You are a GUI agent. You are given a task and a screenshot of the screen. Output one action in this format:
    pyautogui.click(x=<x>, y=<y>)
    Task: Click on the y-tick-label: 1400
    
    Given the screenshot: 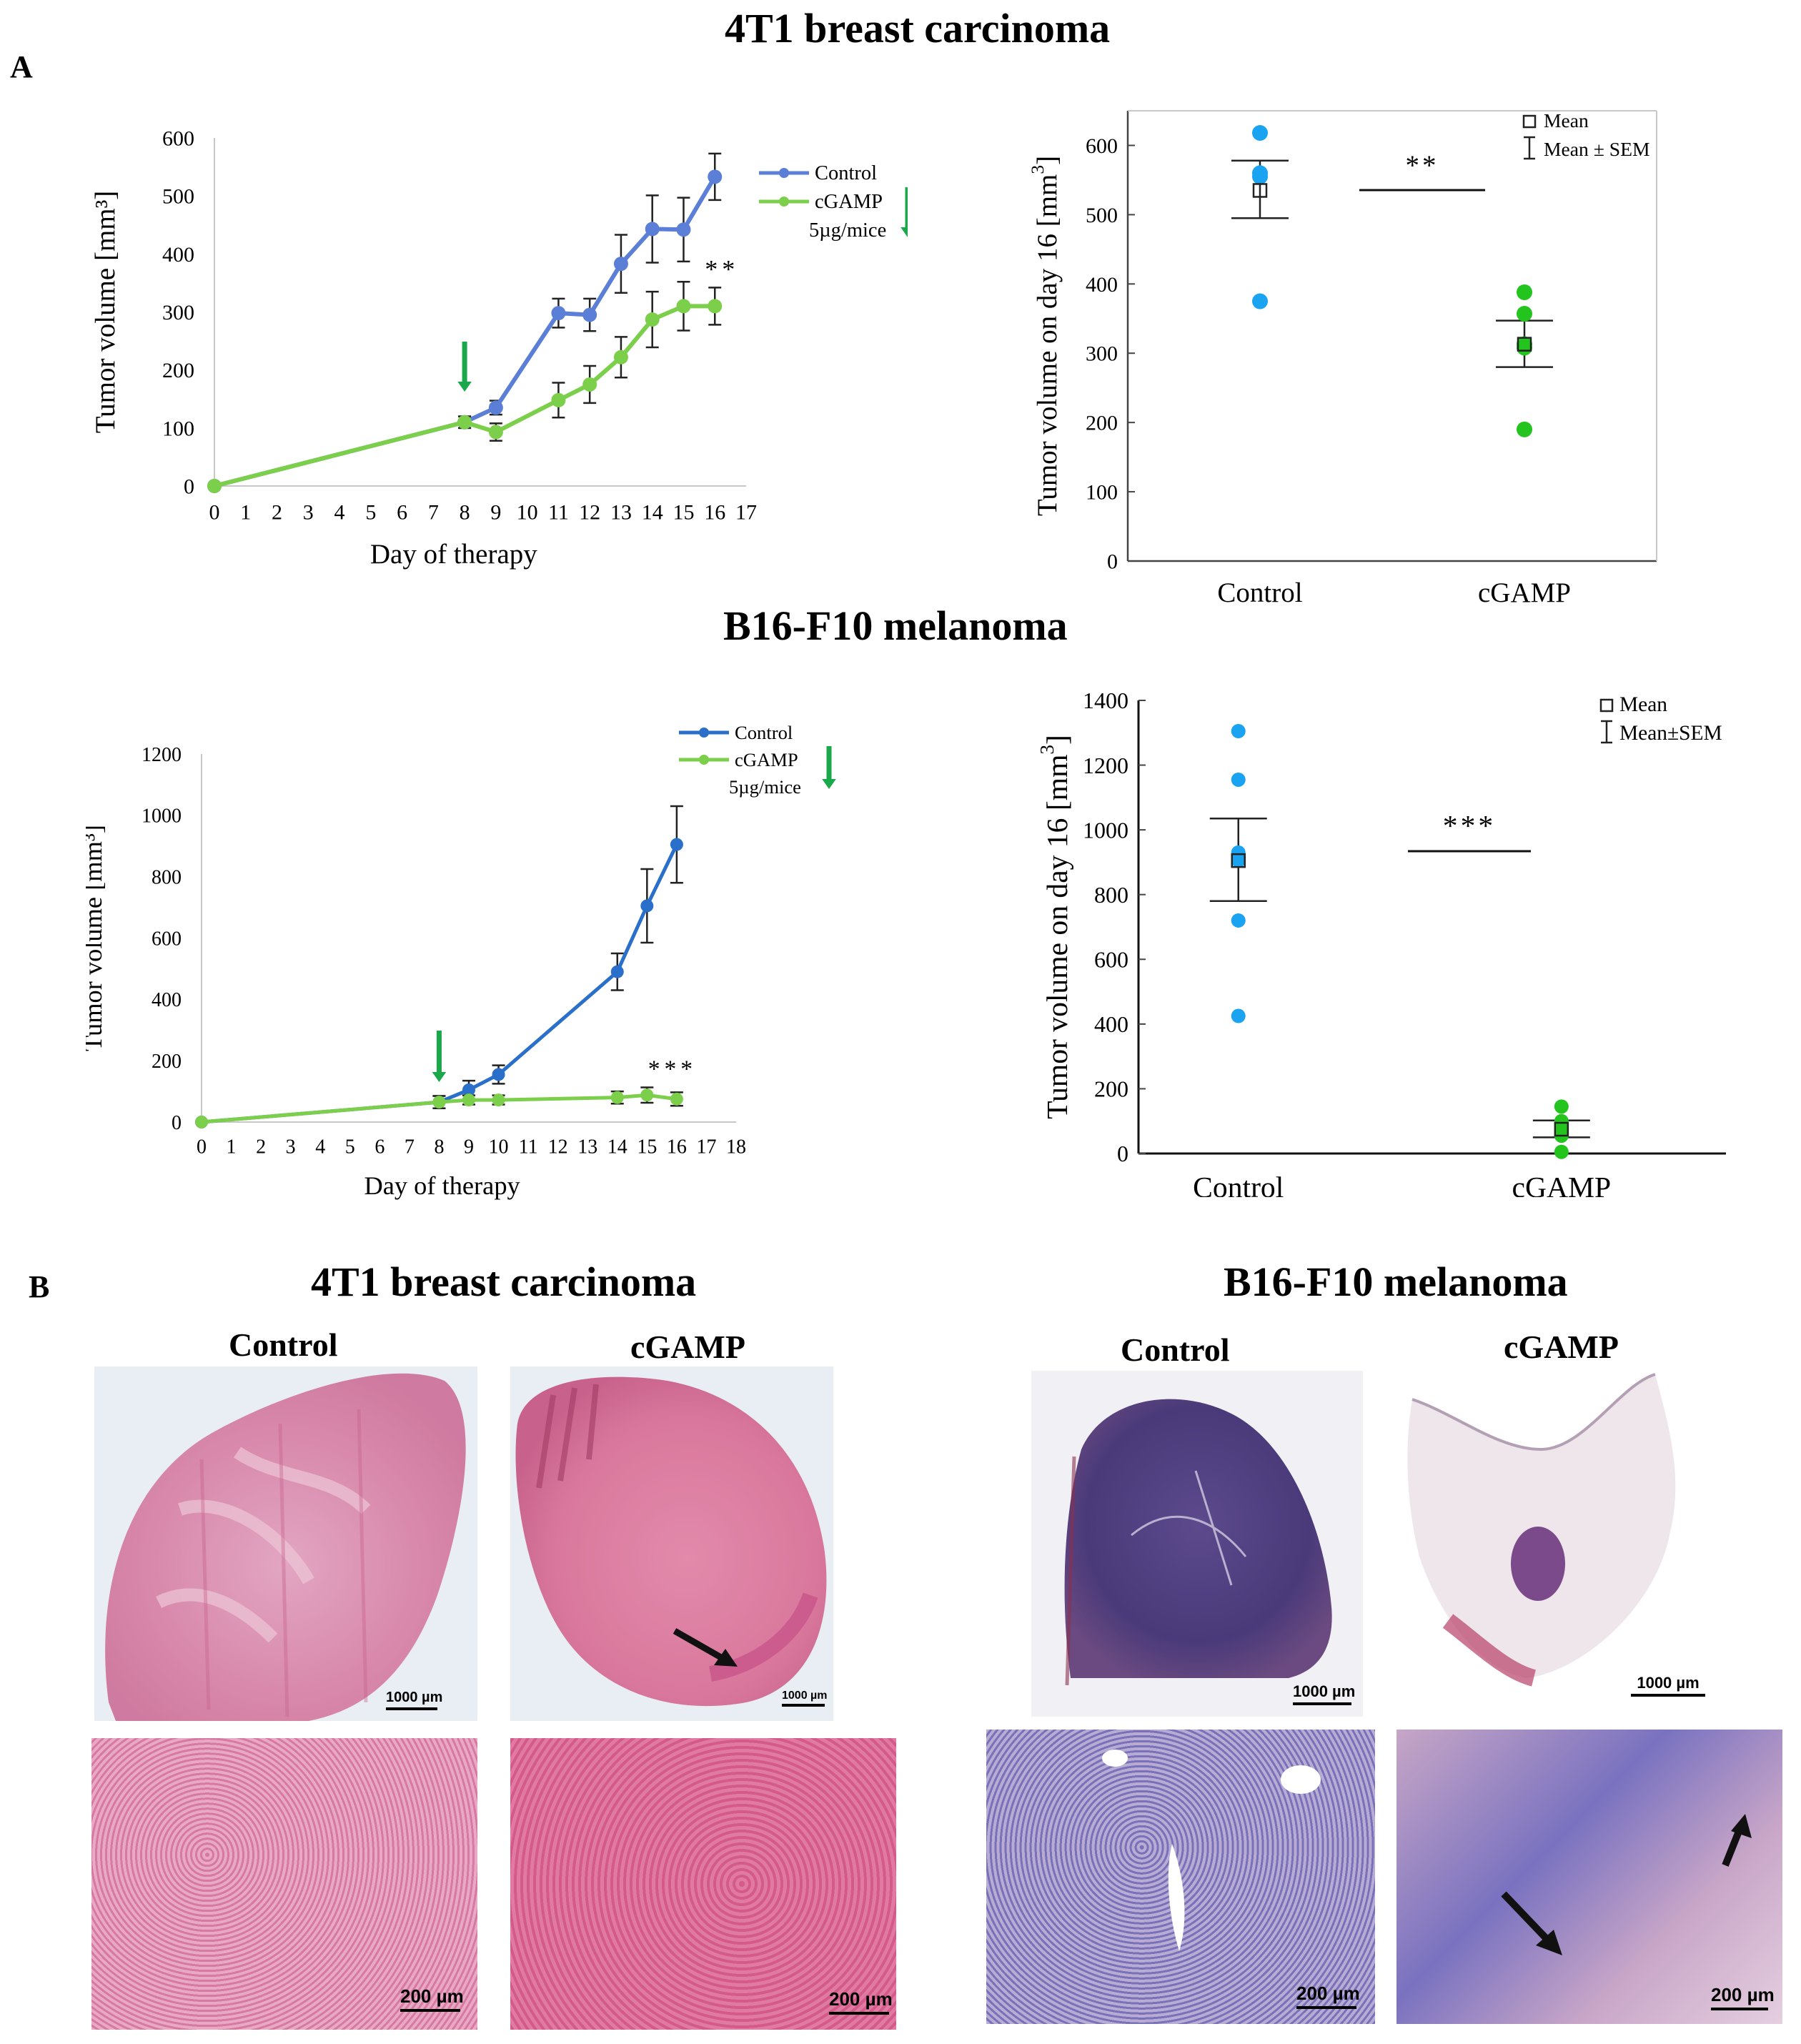 What is the action you would take?
    pyautogui.click(x=1105, y=700)
    